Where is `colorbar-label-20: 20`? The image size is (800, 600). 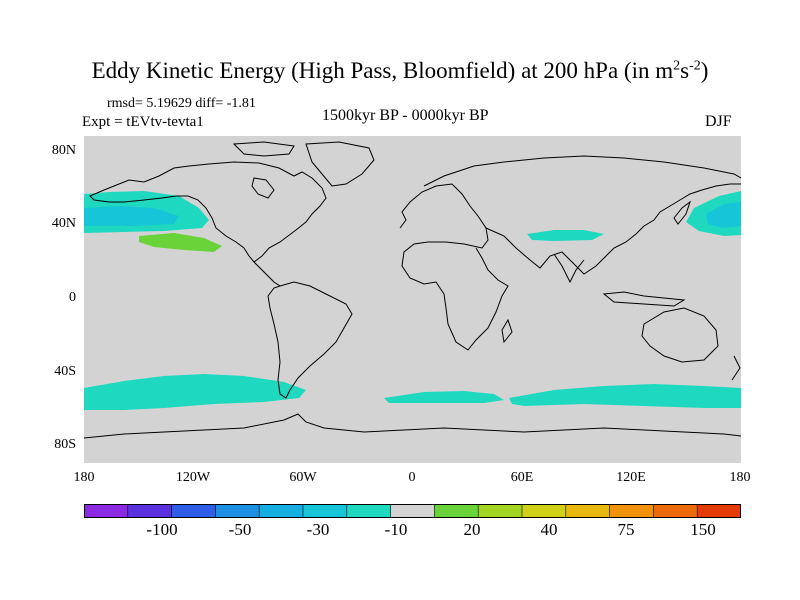
colorbar-label-20: 20 is located at coordinates (472, 529).